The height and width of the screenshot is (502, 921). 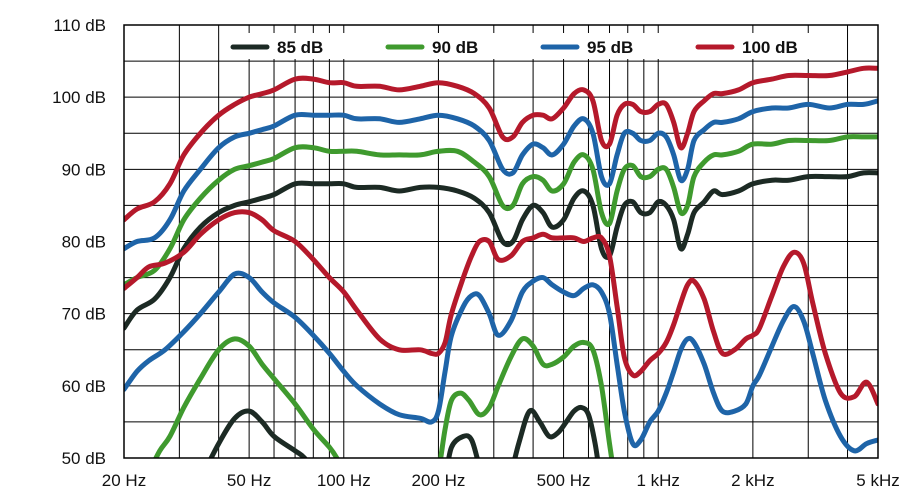 What do you see at coordinates (455, 47) in the screenshot?
I see `legend-label: 90 dB` at bounding box center [455, 47].